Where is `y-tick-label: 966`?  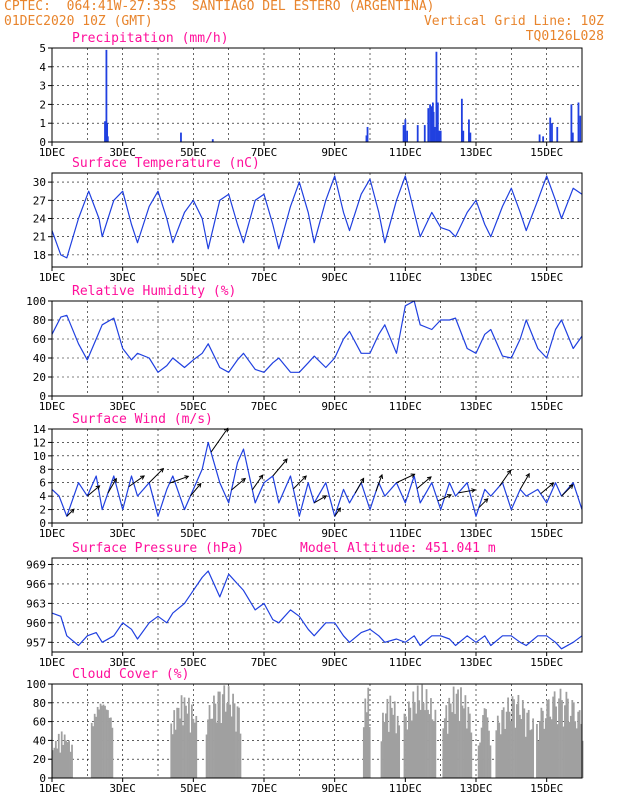 y-tick-label: 966 is located at coordinates (36, 584).